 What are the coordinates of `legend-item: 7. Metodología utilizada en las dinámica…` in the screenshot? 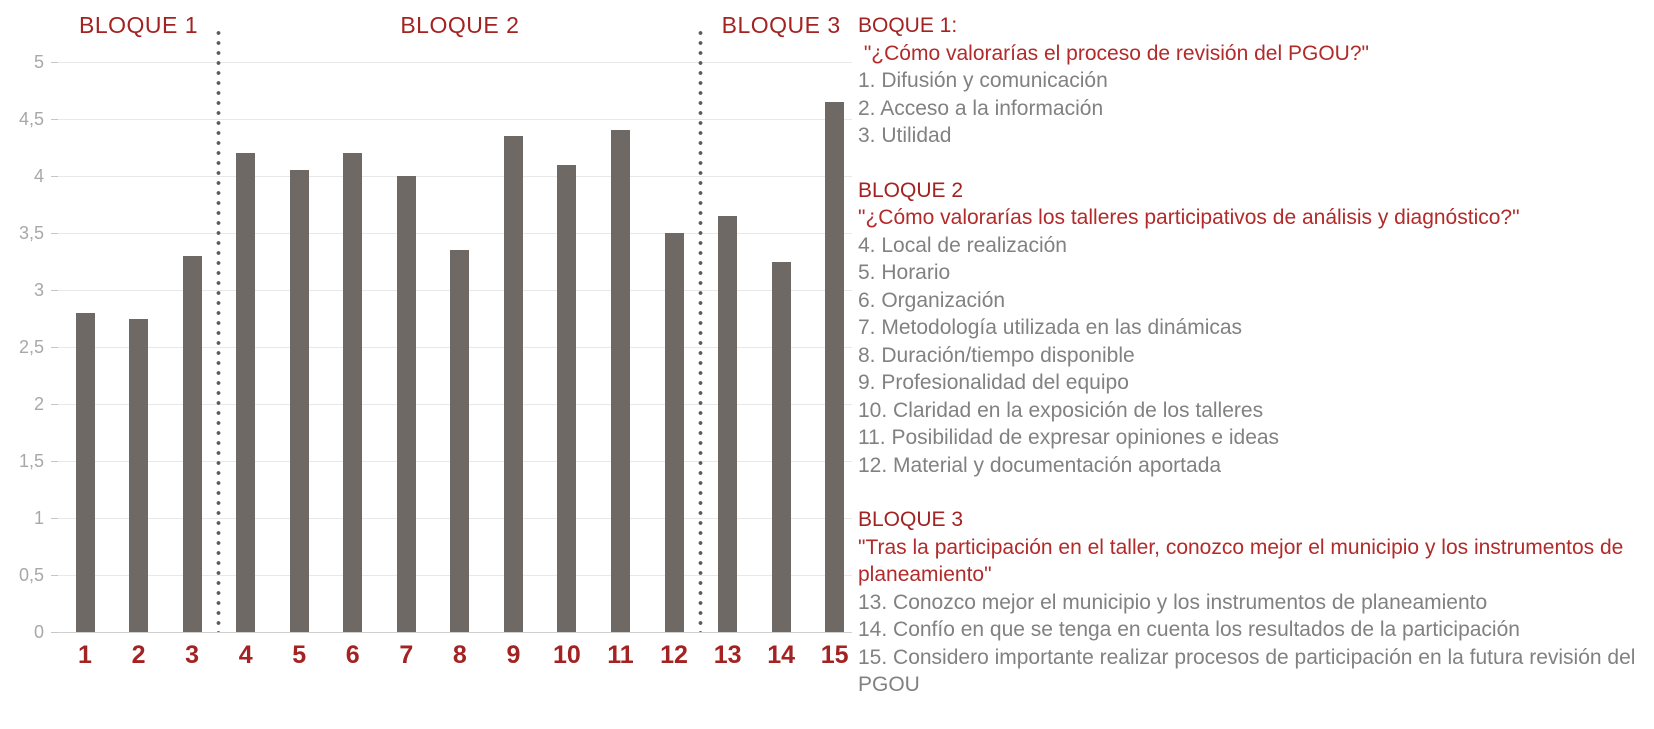 It's located at (1050, 327).